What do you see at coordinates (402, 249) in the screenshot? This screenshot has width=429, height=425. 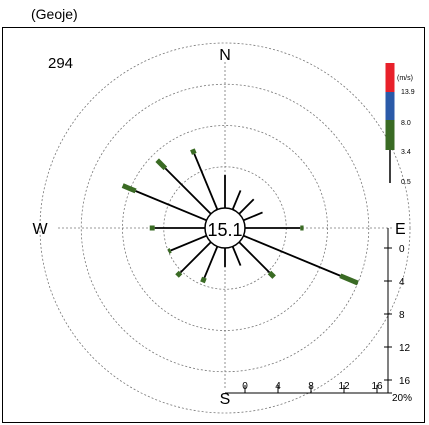 I see `tick-label-y: 0` at bounding box center [402, 249].